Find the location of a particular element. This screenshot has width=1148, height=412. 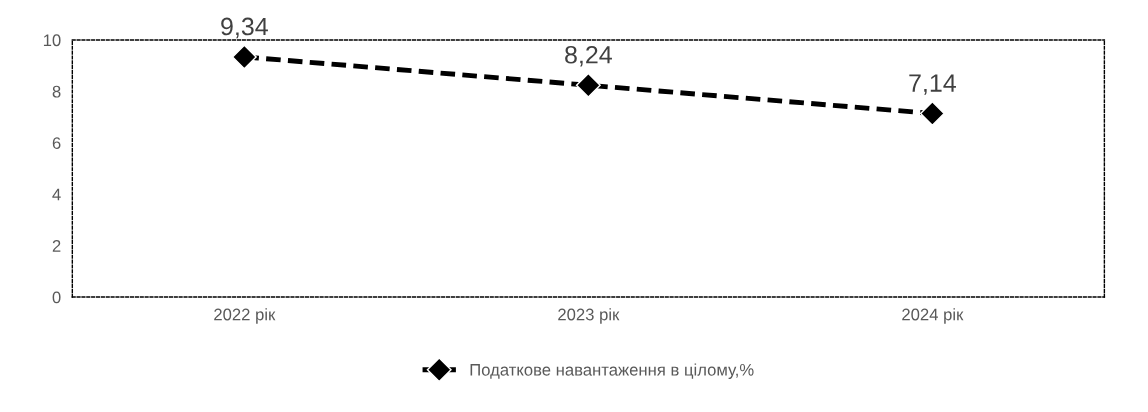

x-tick-label: 2024 рік is located at coordinates (933, 316).